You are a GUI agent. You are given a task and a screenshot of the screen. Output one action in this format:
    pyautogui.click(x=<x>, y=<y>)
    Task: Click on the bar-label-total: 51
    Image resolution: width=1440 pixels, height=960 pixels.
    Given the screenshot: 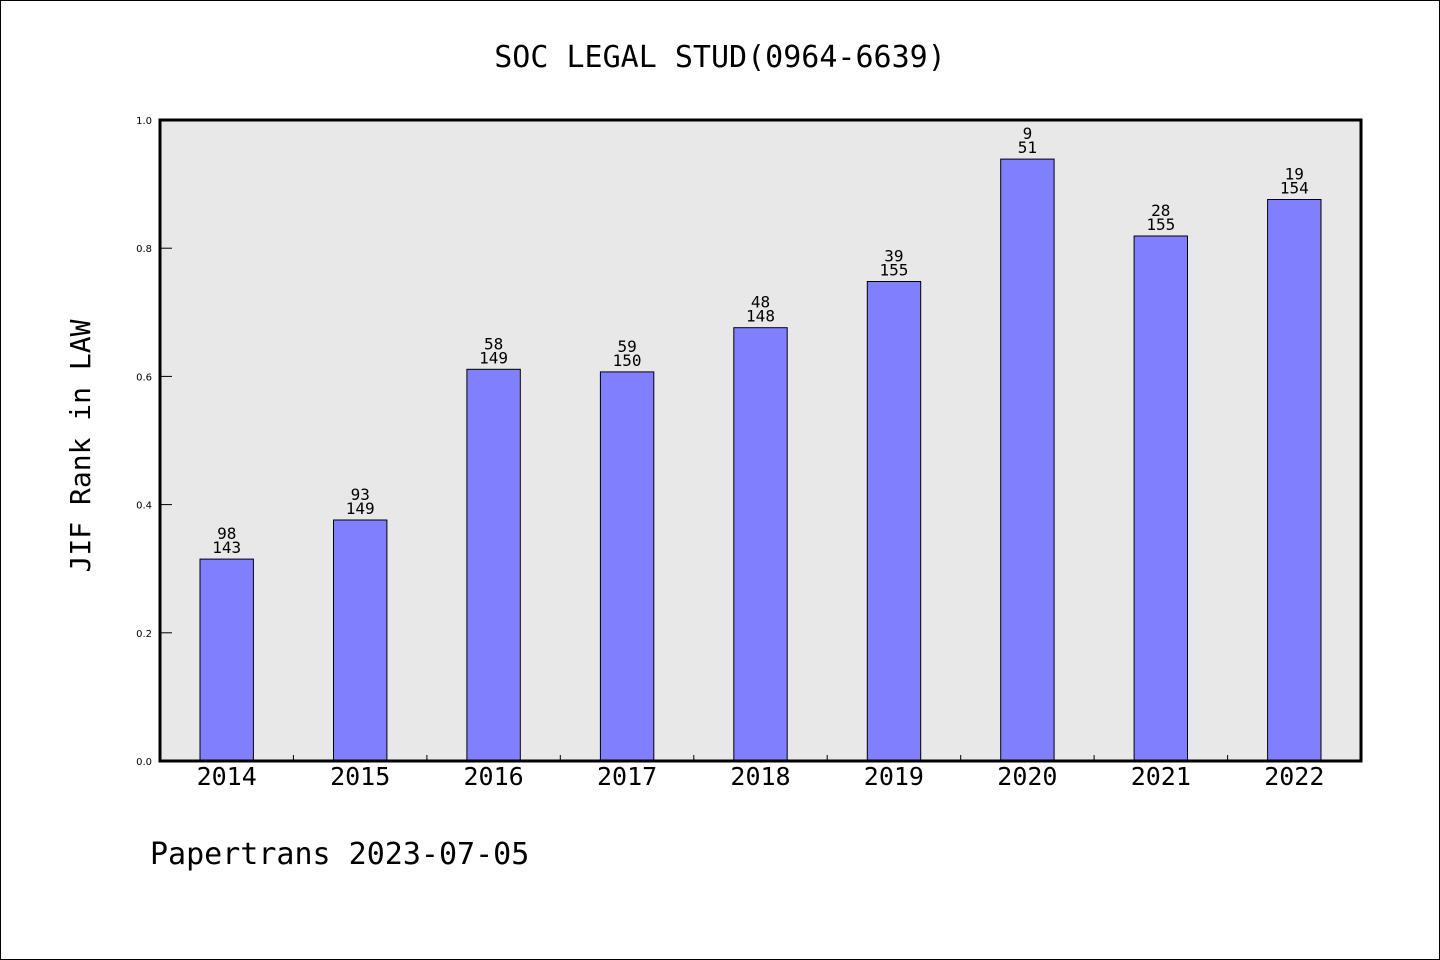 What is the action you would take?
    pyautogui.click(x=1027, y=147)
    